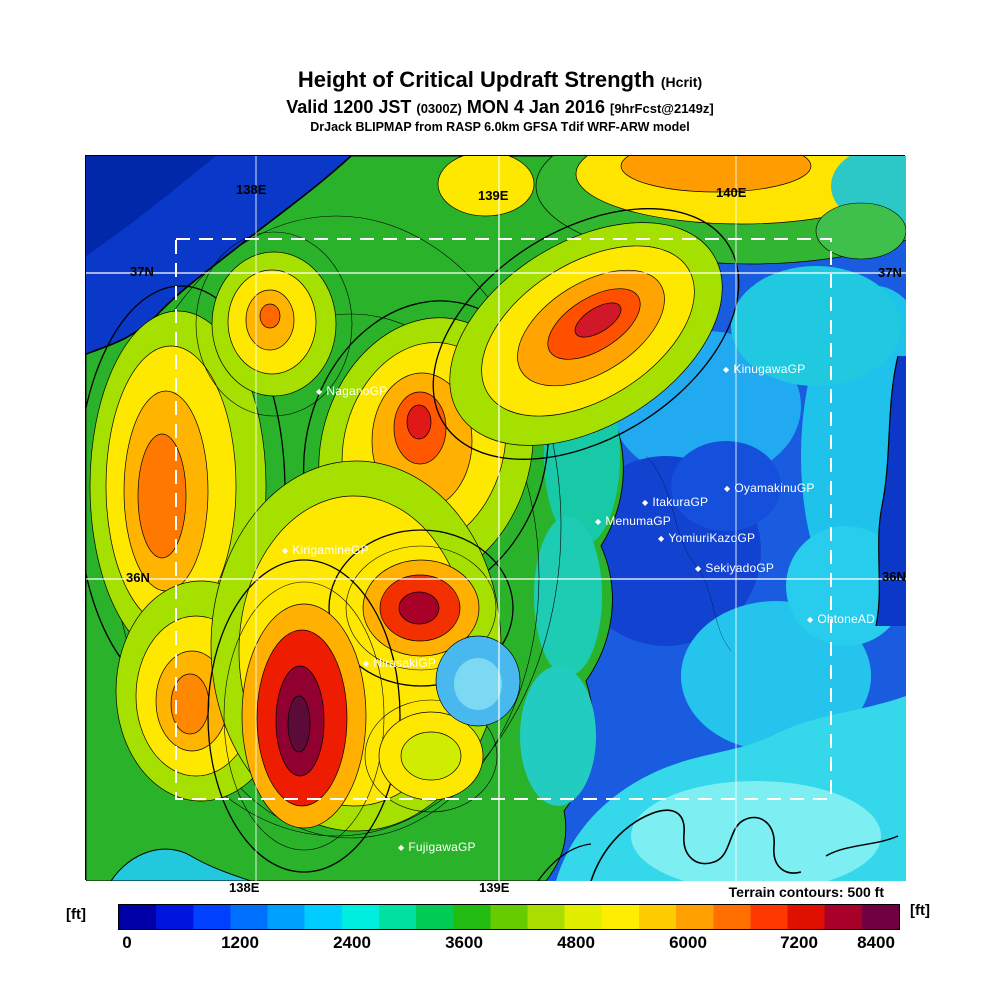 This screenshot has width=1000, height=1000. Describe the element at coordinates (464, 942) in the screenshot. I see `colorbar-tick-3600: 3600` at that location.